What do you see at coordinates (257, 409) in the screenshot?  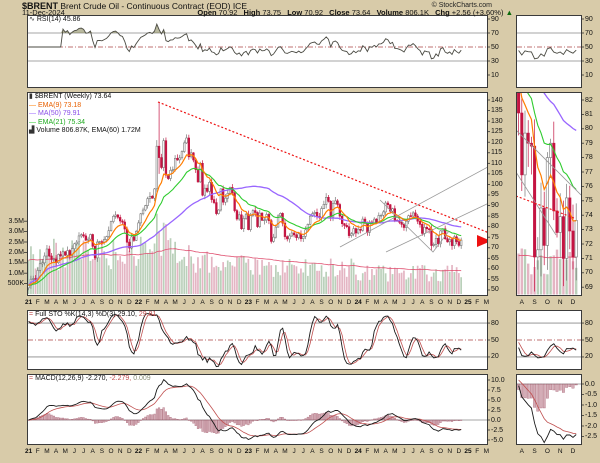 I see `cpmacd-content` at bounding box center [257, 409].